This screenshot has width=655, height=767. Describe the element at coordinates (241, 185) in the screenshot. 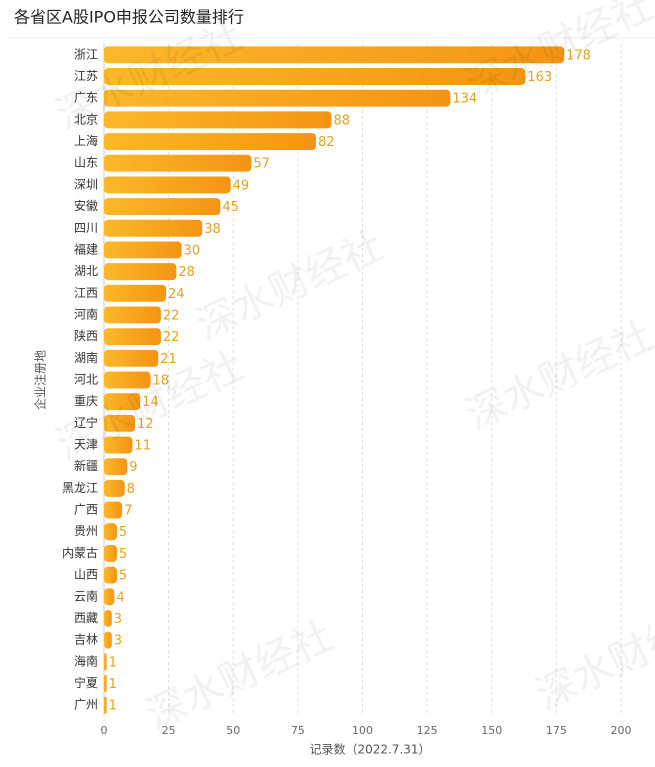

I see `data-label: 49` at that location.